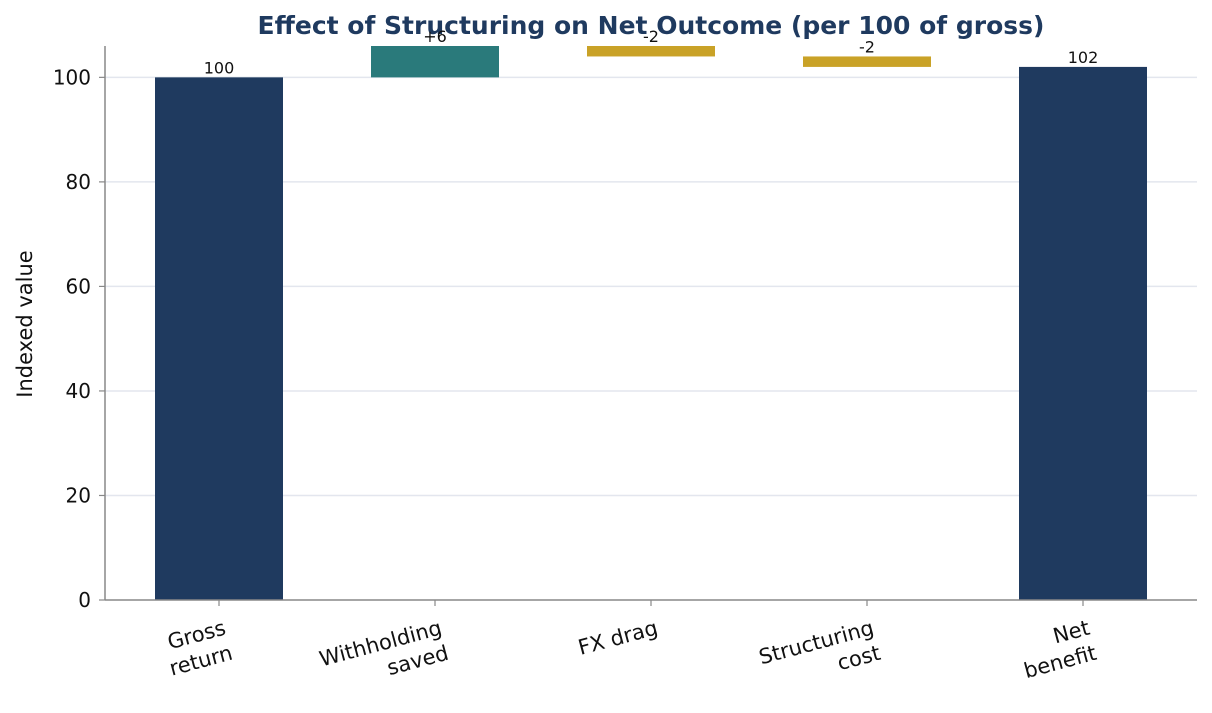 The image size is (1212, 713). I want to click on data-label: 100, so click(219, 67).